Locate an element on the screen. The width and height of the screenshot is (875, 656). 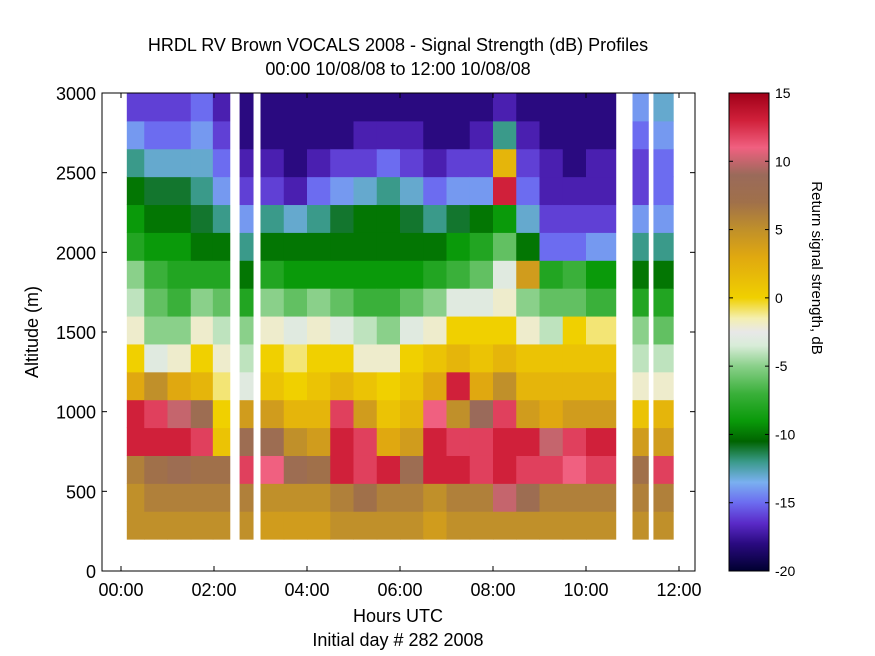
colorbar-tick-label: 10 is located at coordinates (783, 161).